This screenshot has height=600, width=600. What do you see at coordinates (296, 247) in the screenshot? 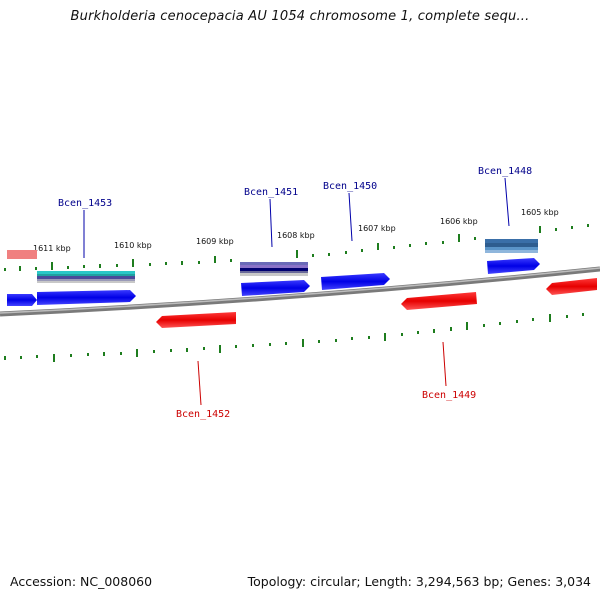
I see `forward-scale-ticks` at bounding box center [296, 247].